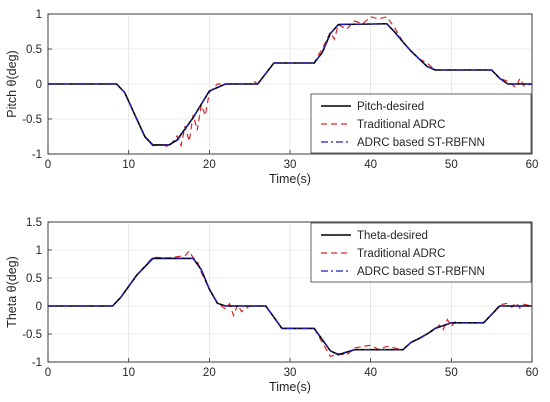  I want to click on legend-label: Pitch-desired, so click(390, 107).